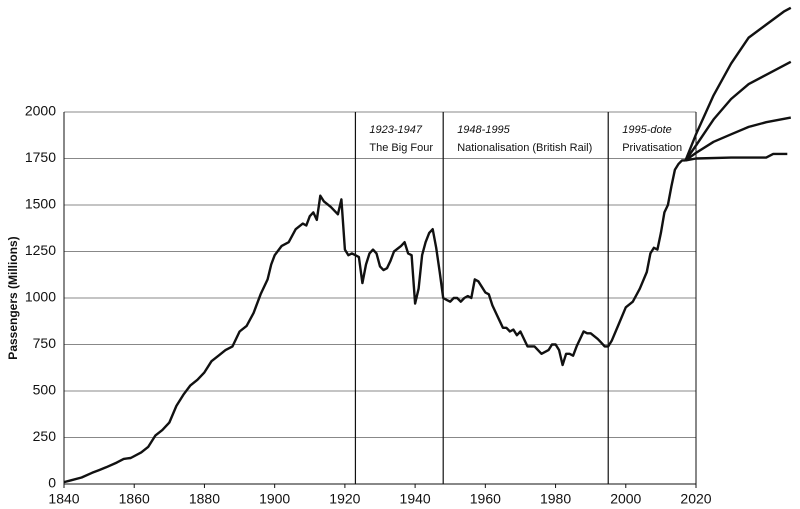 This screenshot has width=800, height=509. What do you see at coordinates (652, 148) in the screenshot?
I see `period-name: Privatisation` at bounding box center [652, 148].